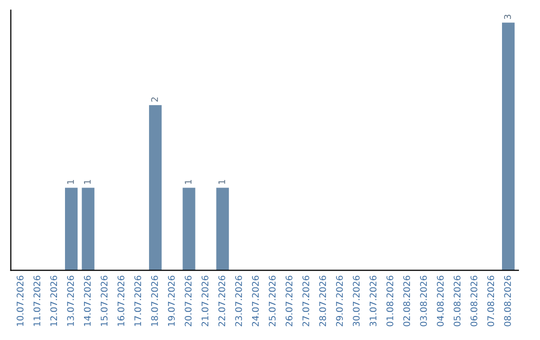 The height and width of the screenshot is (340, 540). Describe the element at coordinates (289, 301) in the screenshot. I see `x-tick-label: 26.07.2026` at that location.